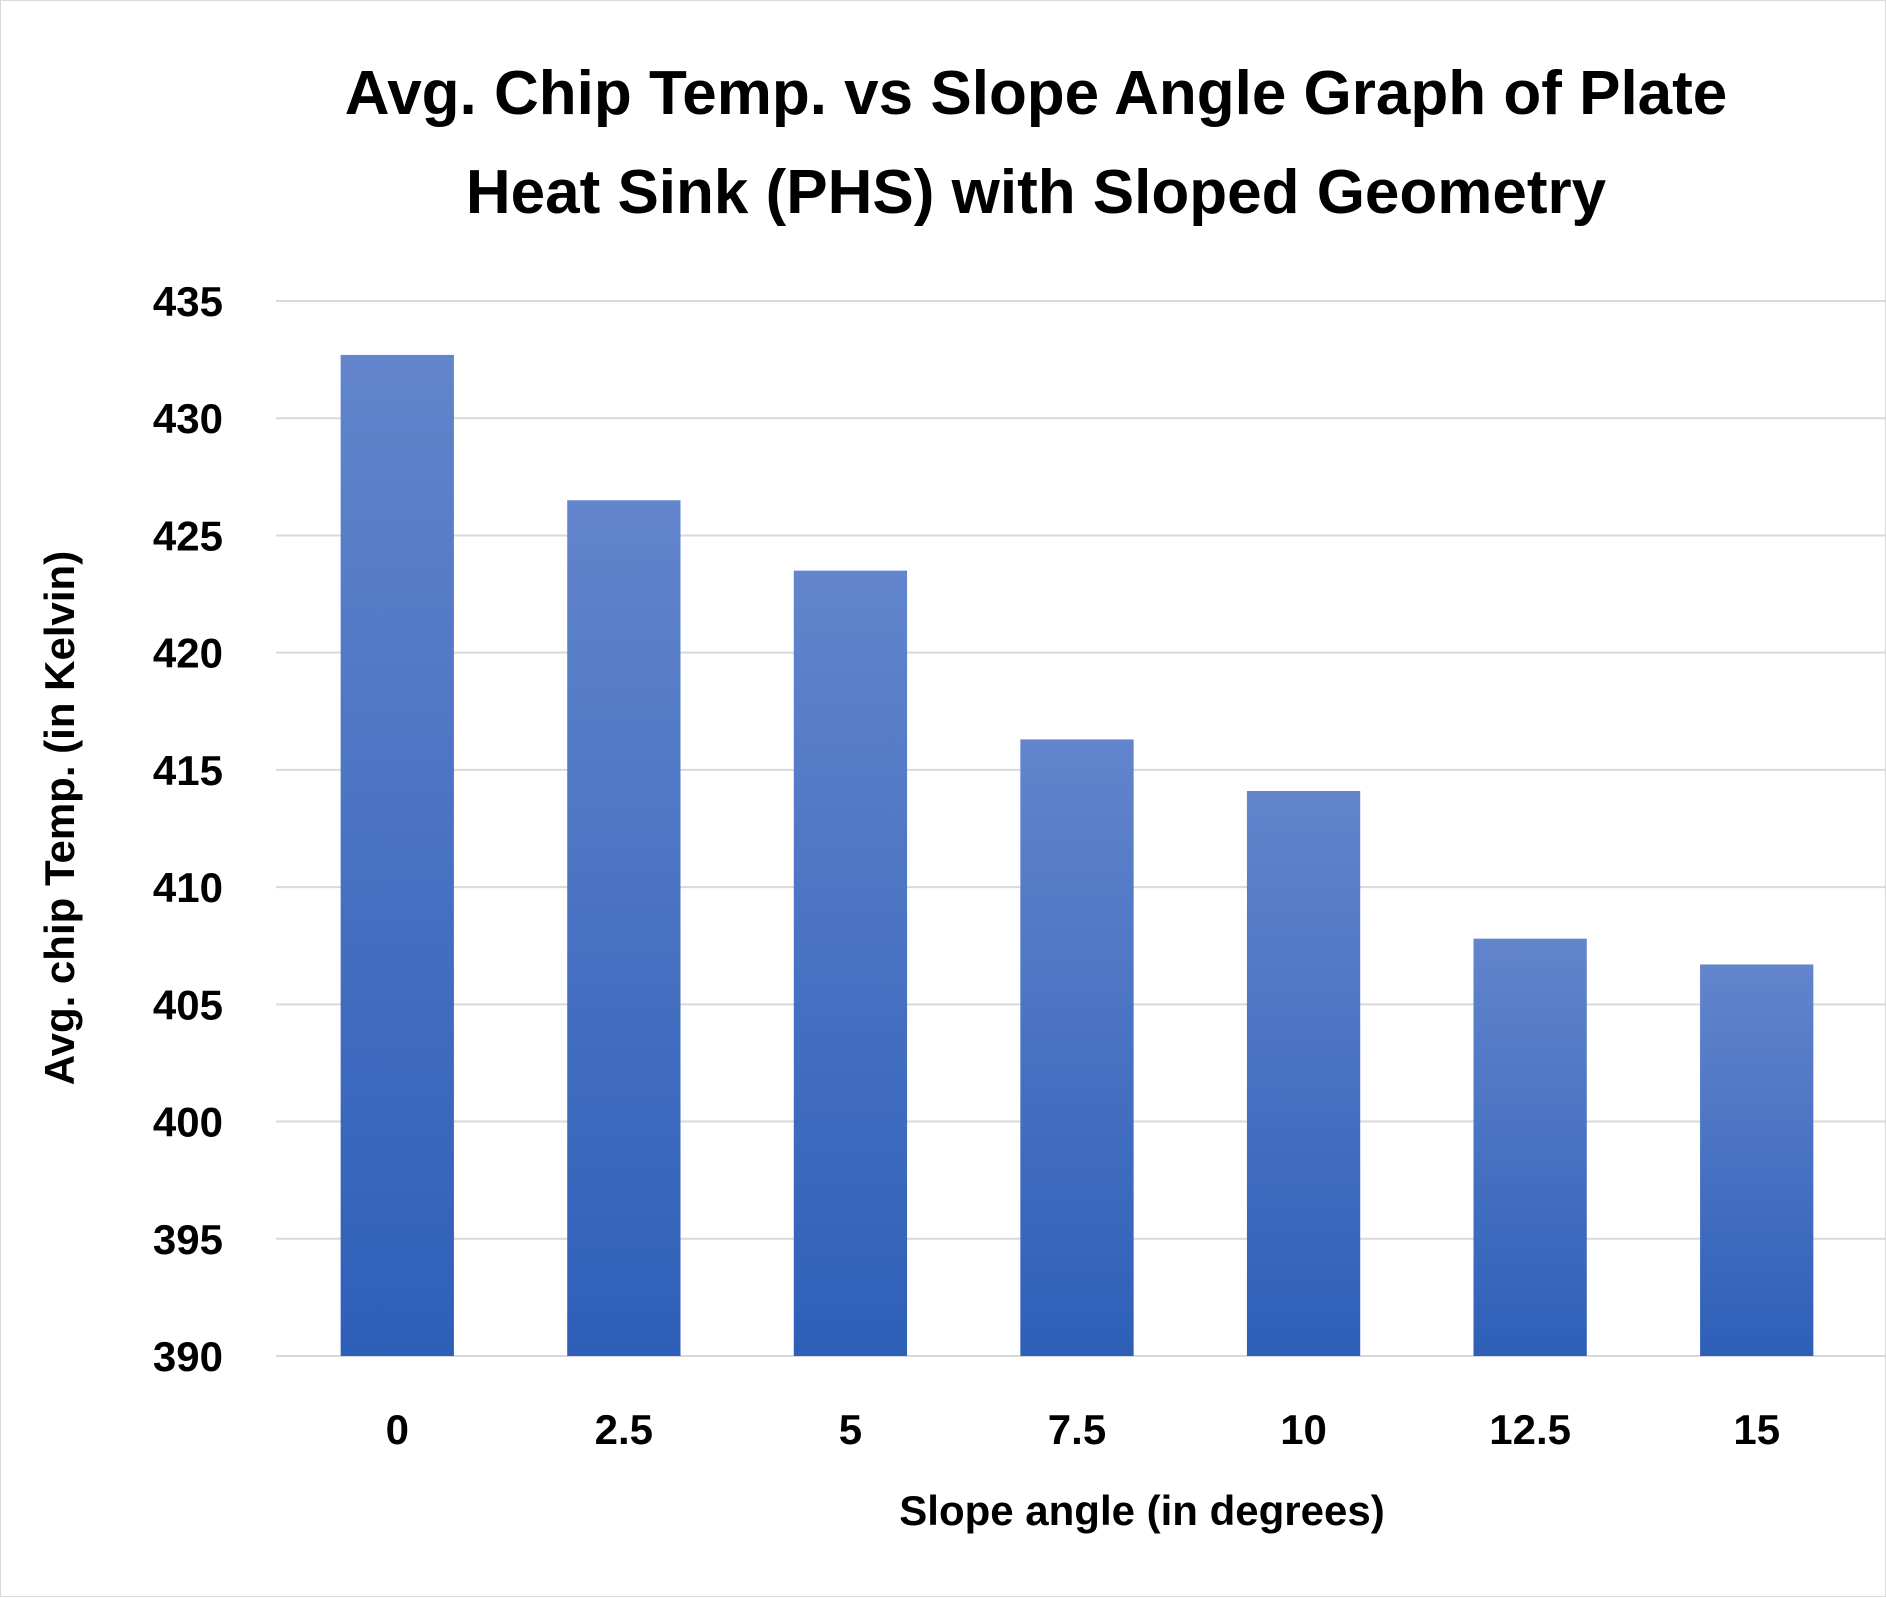 Image resolution: width=1886 pixels, height=1598 pixels. Describe the element at coordinates (1530, 1147) in the screenshot. I see `bar-12.5` at that location.